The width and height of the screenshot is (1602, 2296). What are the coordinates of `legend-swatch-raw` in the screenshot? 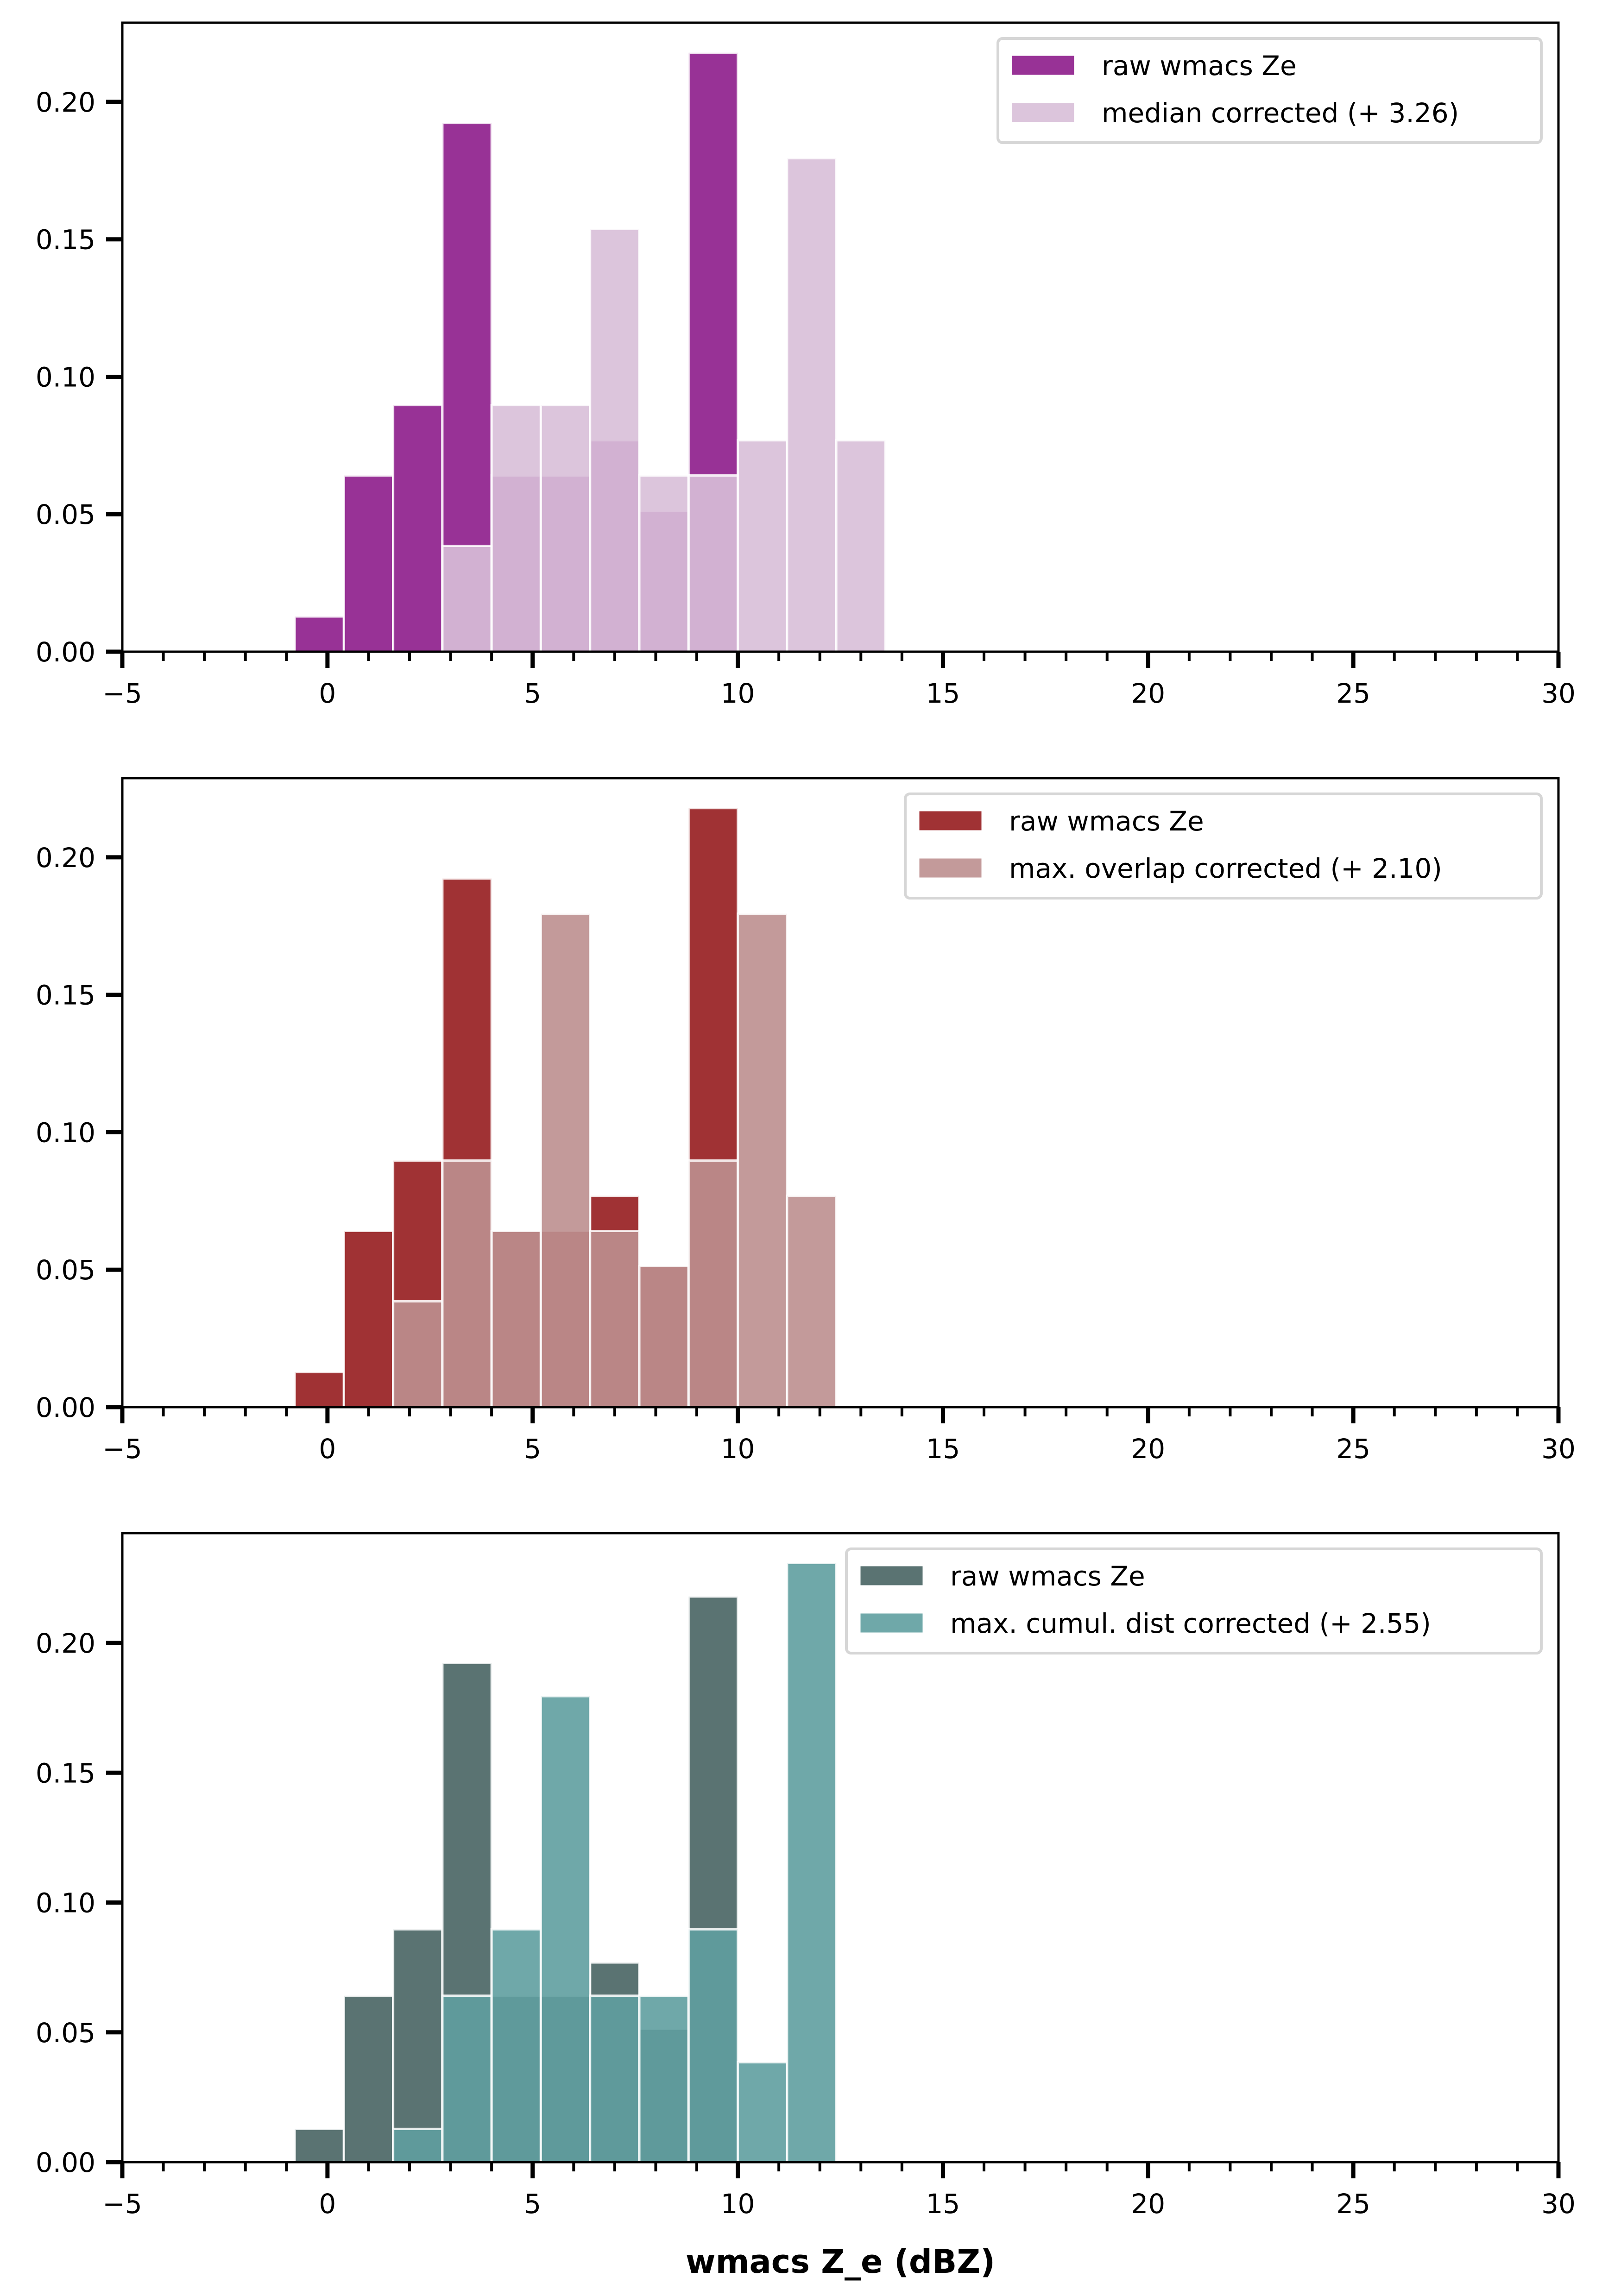 It's located at (950, 821).